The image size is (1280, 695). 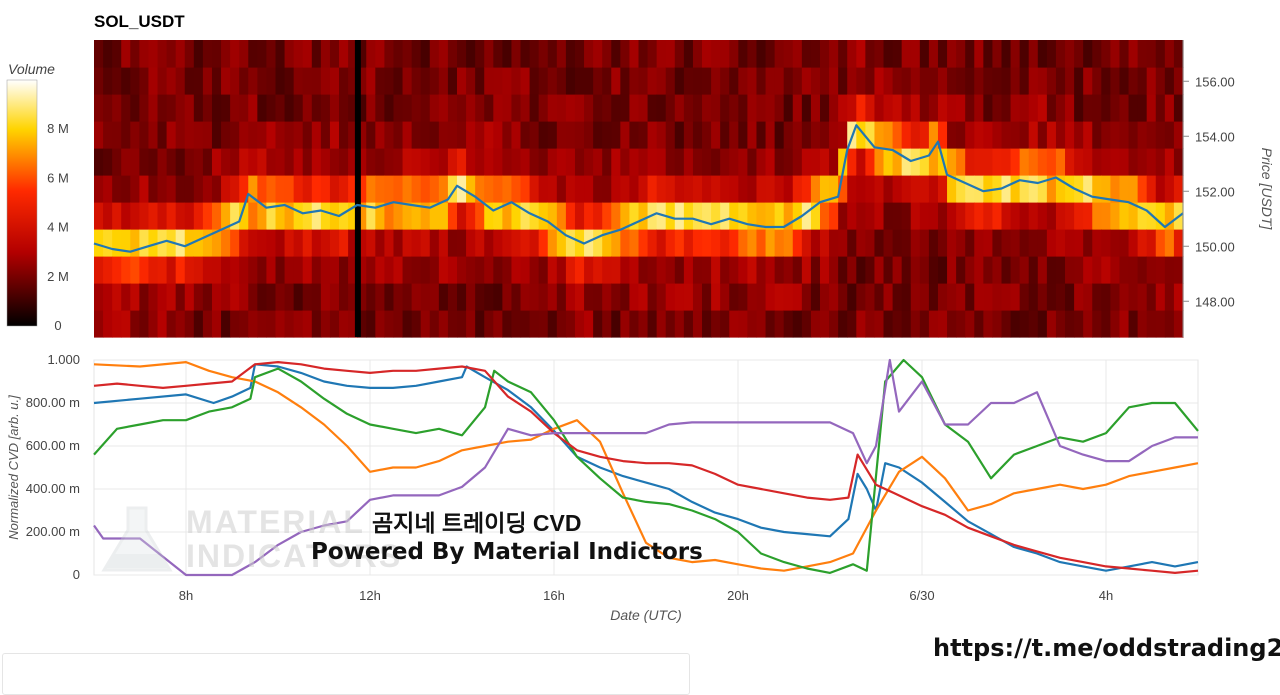 I want to click on telegram-link: https://t.me/oddstrading2, so click(x=1106, y=648).